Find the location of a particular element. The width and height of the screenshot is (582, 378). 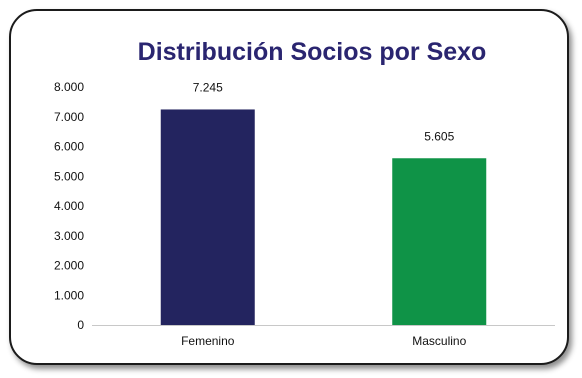

y-tick-label: 4.000 is located at coordinates (69, 206).